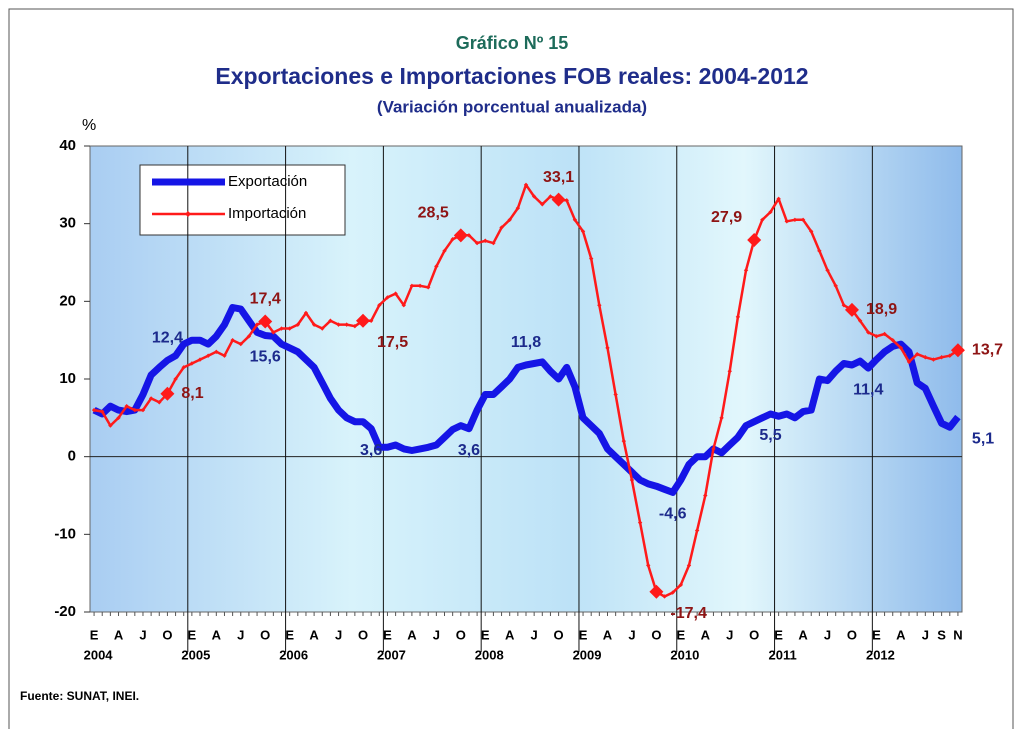  Describe the element at coordinates (881, 309) in the screenshot. I see `data-label: 18,9` at that location.